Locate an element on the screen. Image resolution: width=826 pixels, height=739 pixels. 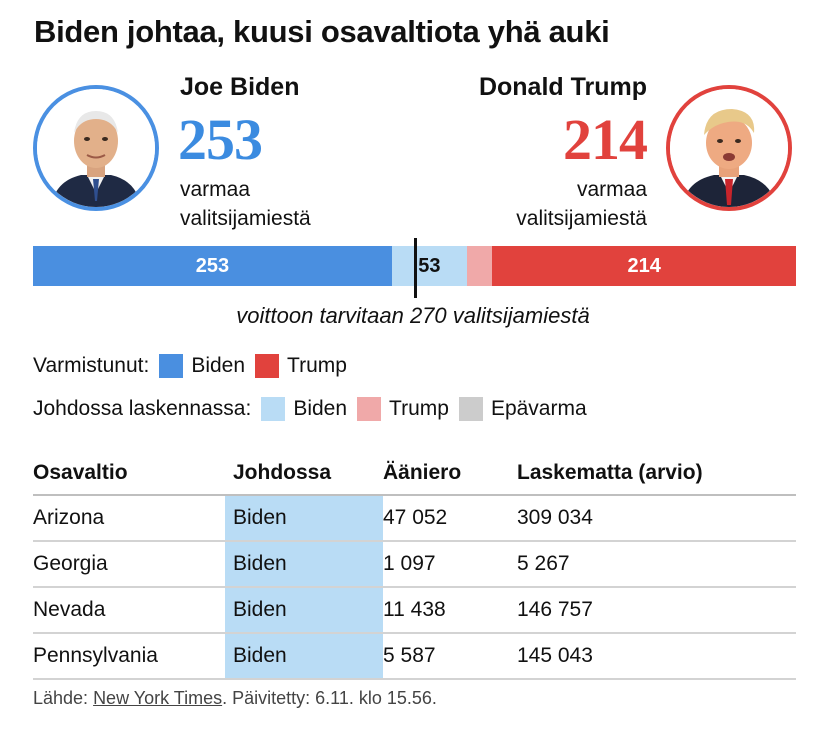
source-prefix: Lähde: is located at coordinates (63, 698).